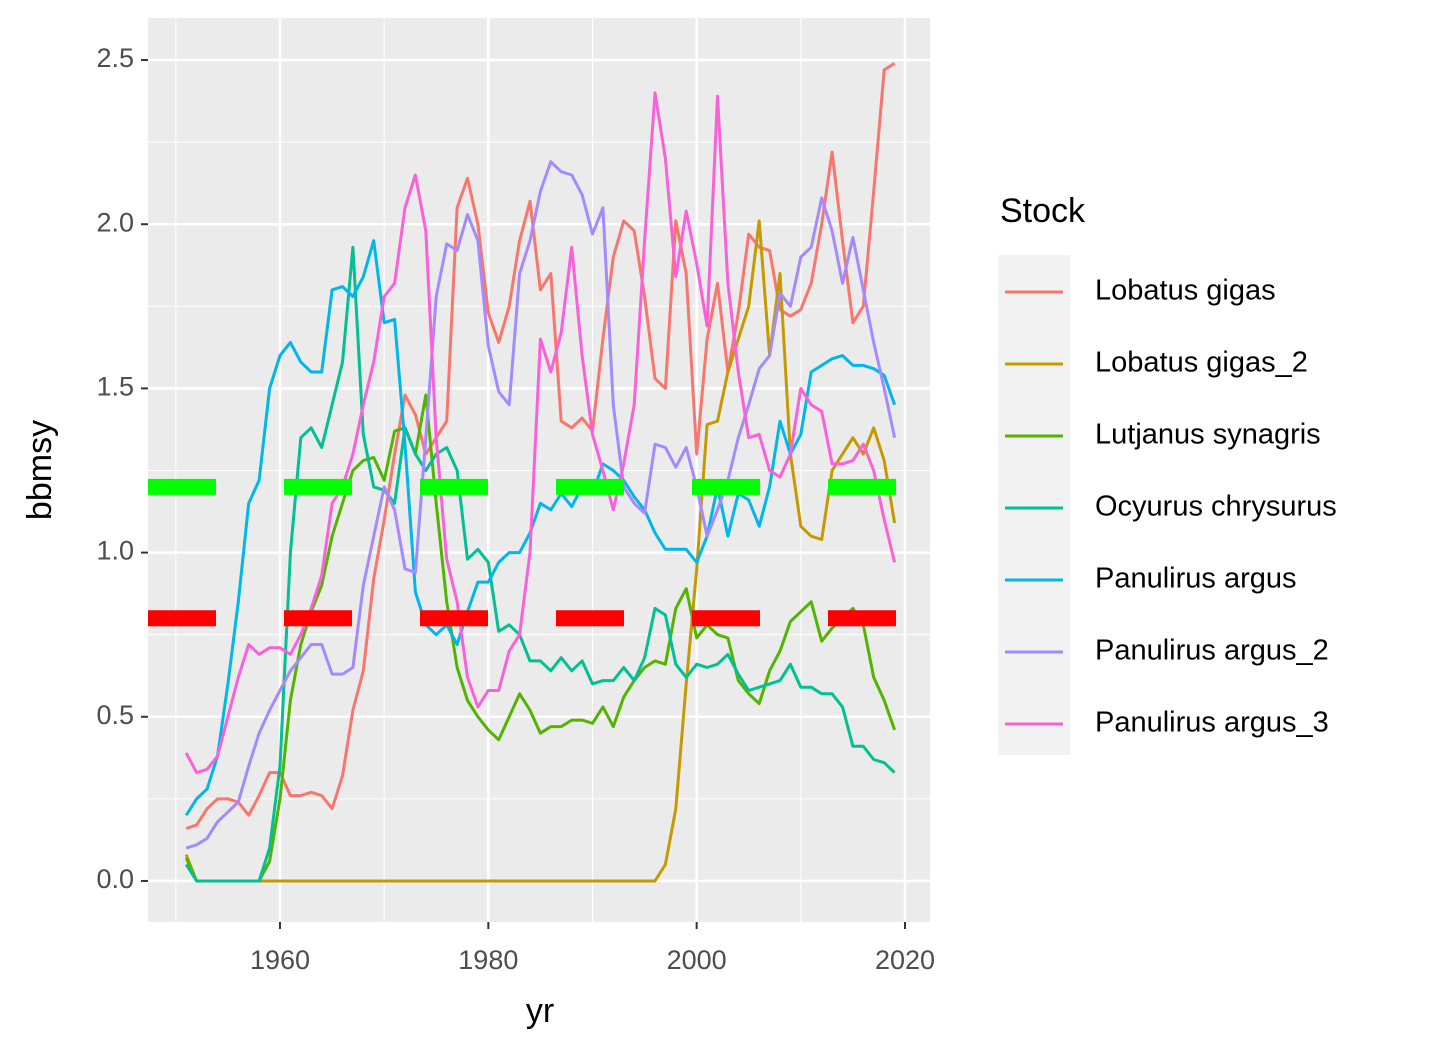 Image resolution: width=1446 pixels, height=1061 pixels. What do you see at coordinates (280, 960) in the screenshot?
I see `x-tick-label: 1960` at bounding box center [280, 960].